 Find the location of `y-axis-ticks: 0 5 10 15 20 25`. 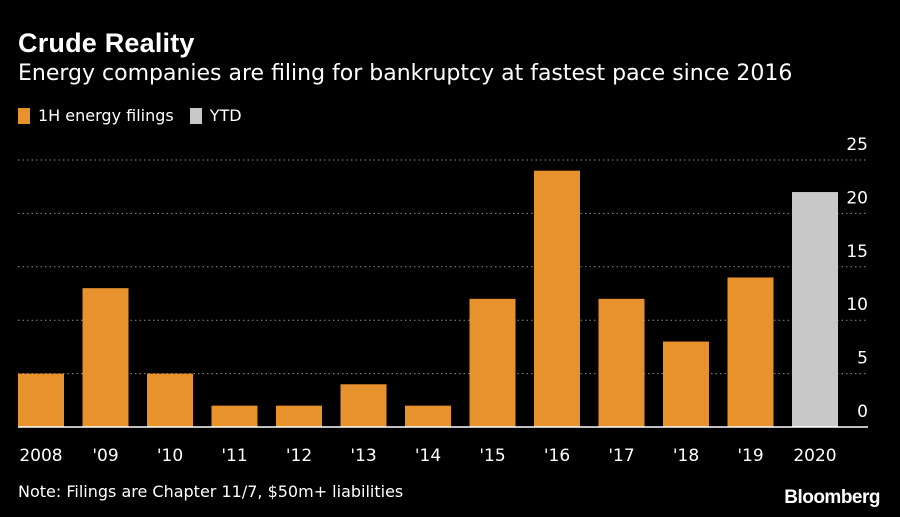

y-axis-ticks: 0 5 10 15 20 25 is located at coordinates (857, 278).